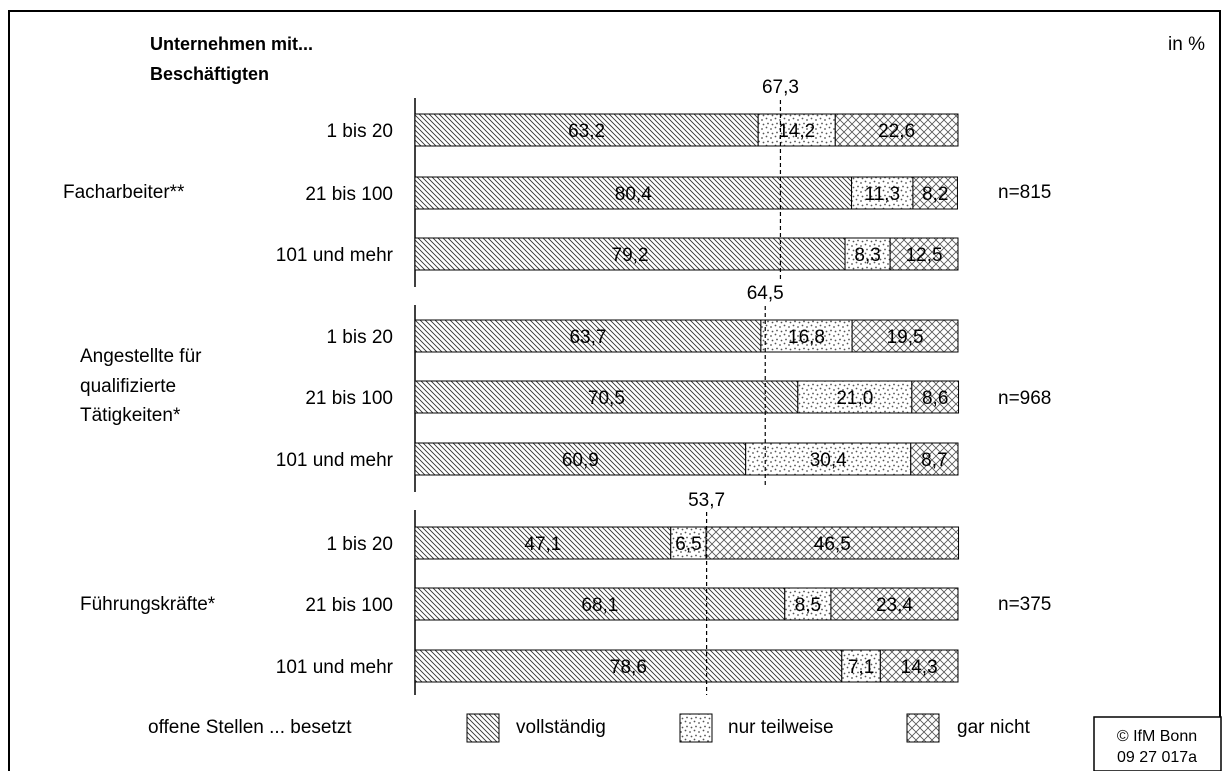 Image resolution: width=1223 pixels, height=771 pixels. Describe the element at coordinates (780, 87) in the screenshot. I see `reference-label: 67,3` at that location.